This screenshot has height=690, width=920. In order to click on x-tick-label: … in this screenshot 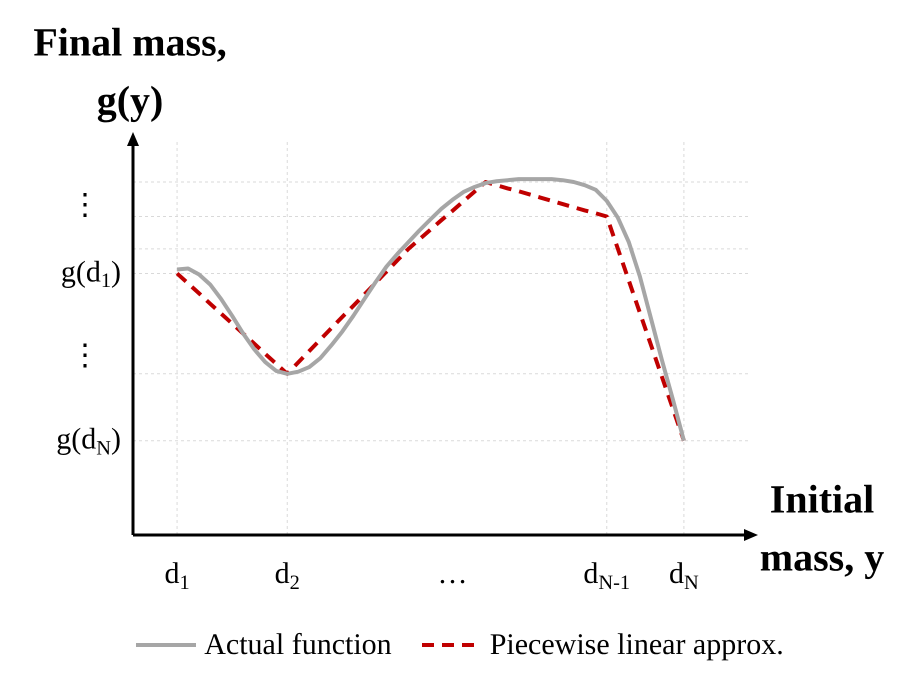, I will do `click(453, 573)`.